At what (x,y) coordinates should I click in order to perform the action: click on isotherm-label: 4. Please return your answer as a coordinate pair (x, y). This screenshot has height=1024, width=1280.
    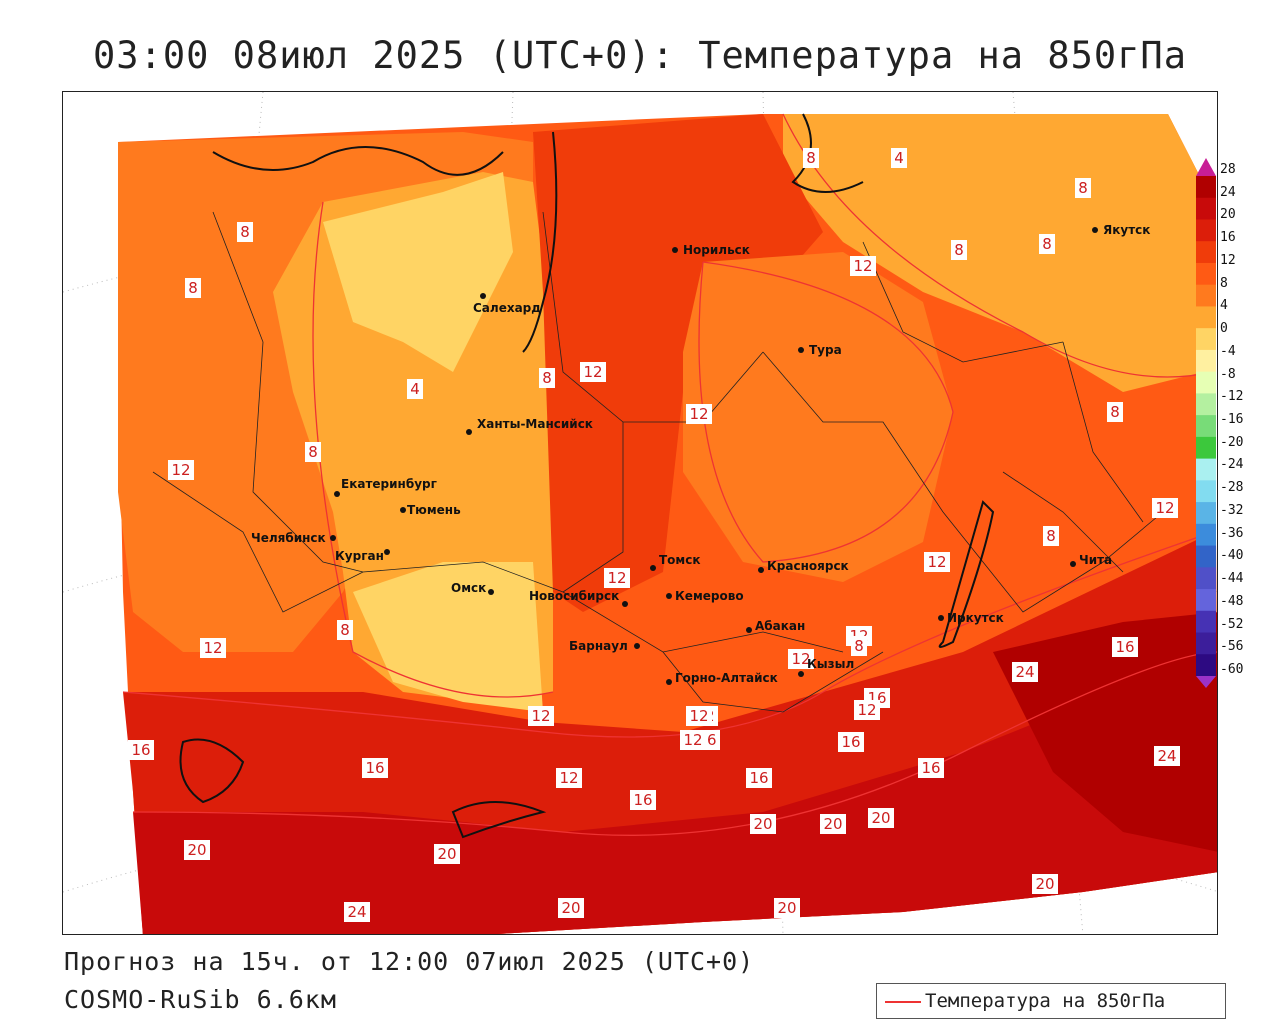
    Looking at the image, I should click on (899, 158).